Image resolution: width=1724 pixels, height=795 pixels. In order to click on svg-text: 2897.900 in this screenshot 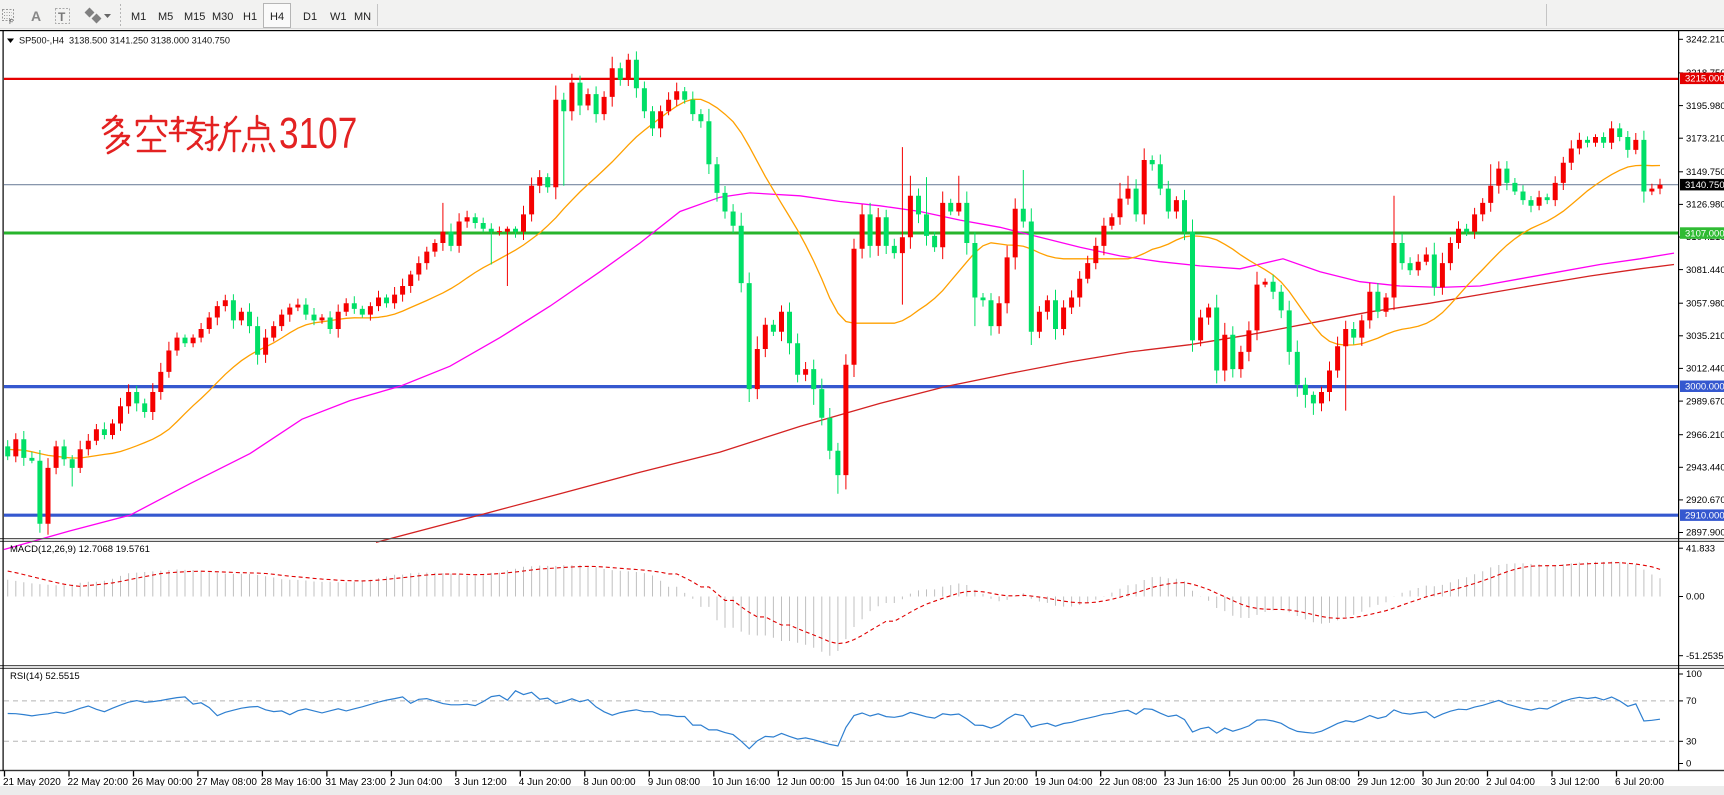, I will do `click(1705, 533)`.